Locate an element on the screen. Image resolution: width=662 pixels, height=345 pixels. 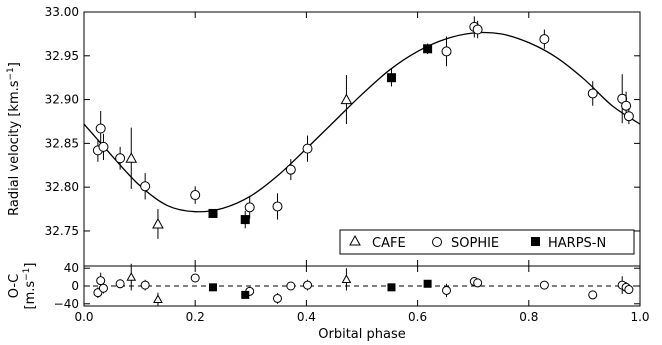
x-tick-label: 0.2 is located at coordinates (195, 317).